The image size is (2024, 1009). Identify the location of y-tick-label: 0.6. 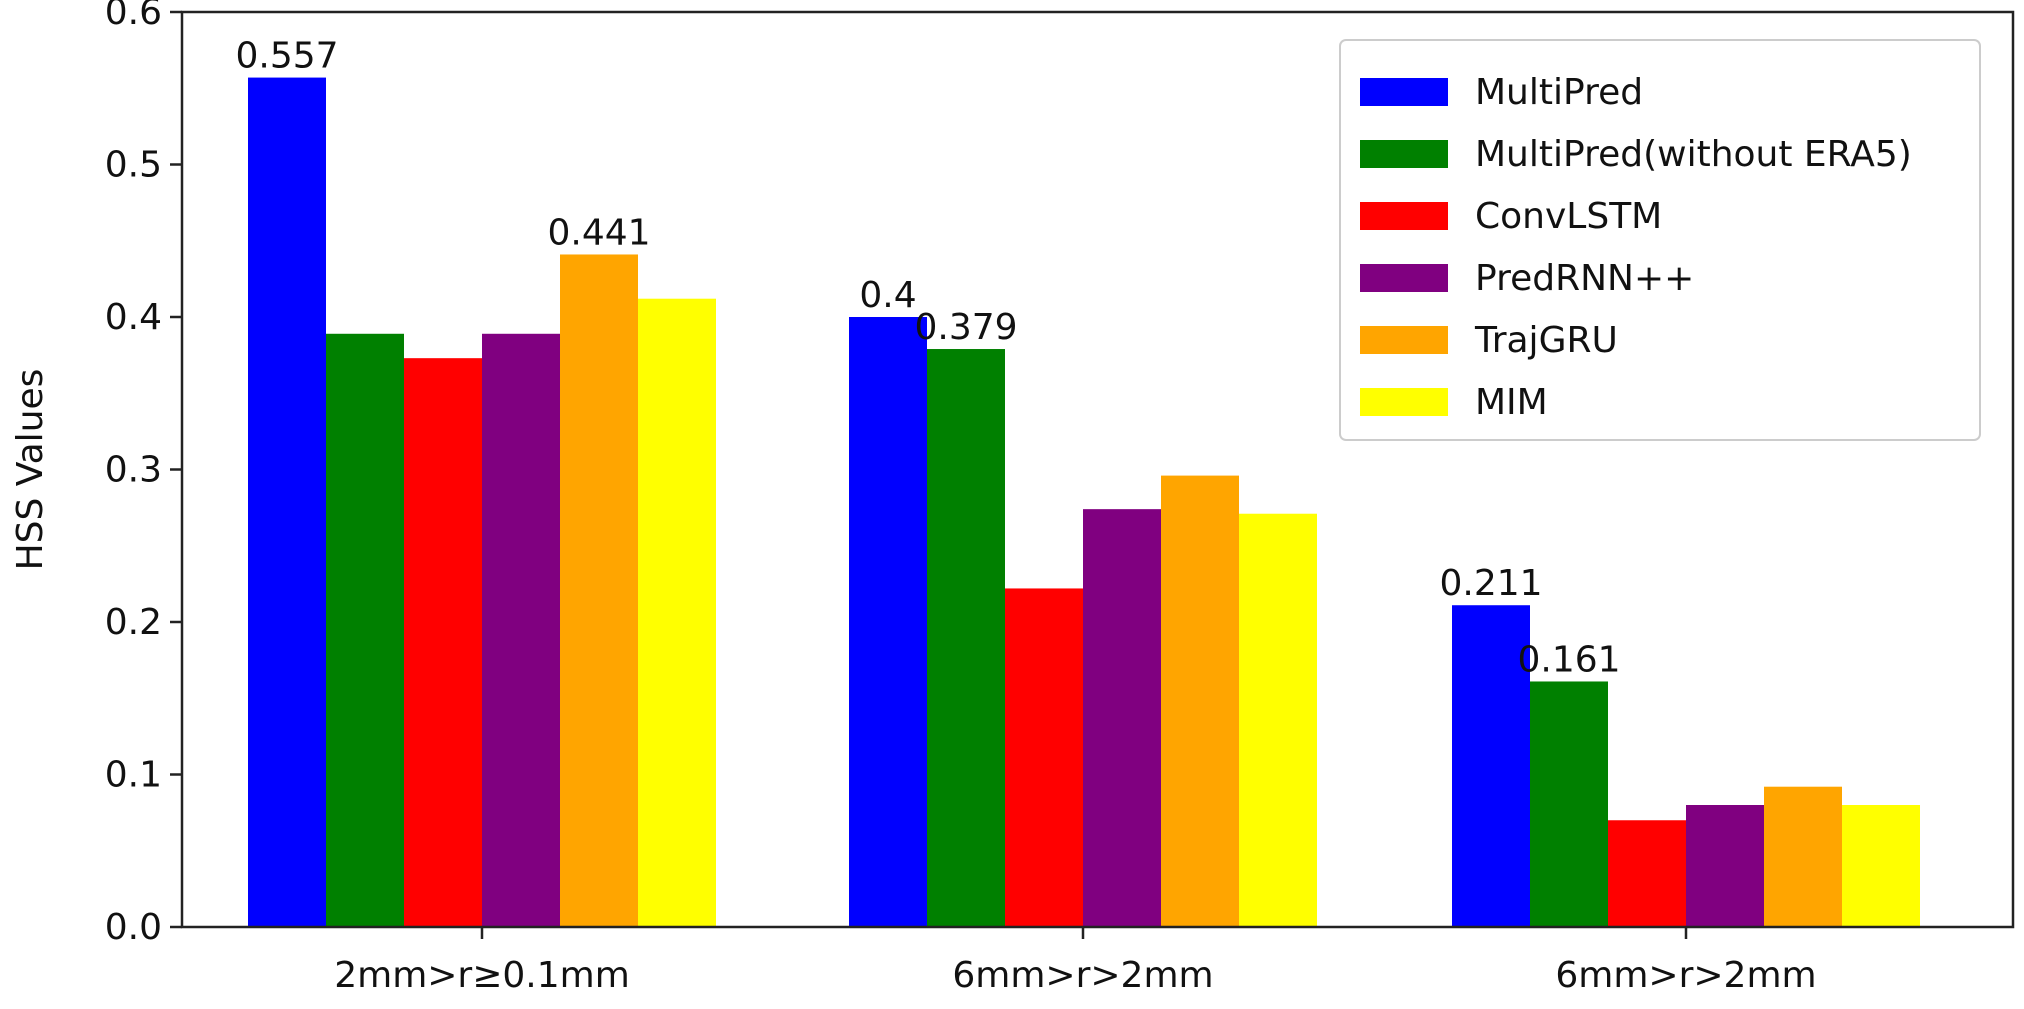
(133, 16).